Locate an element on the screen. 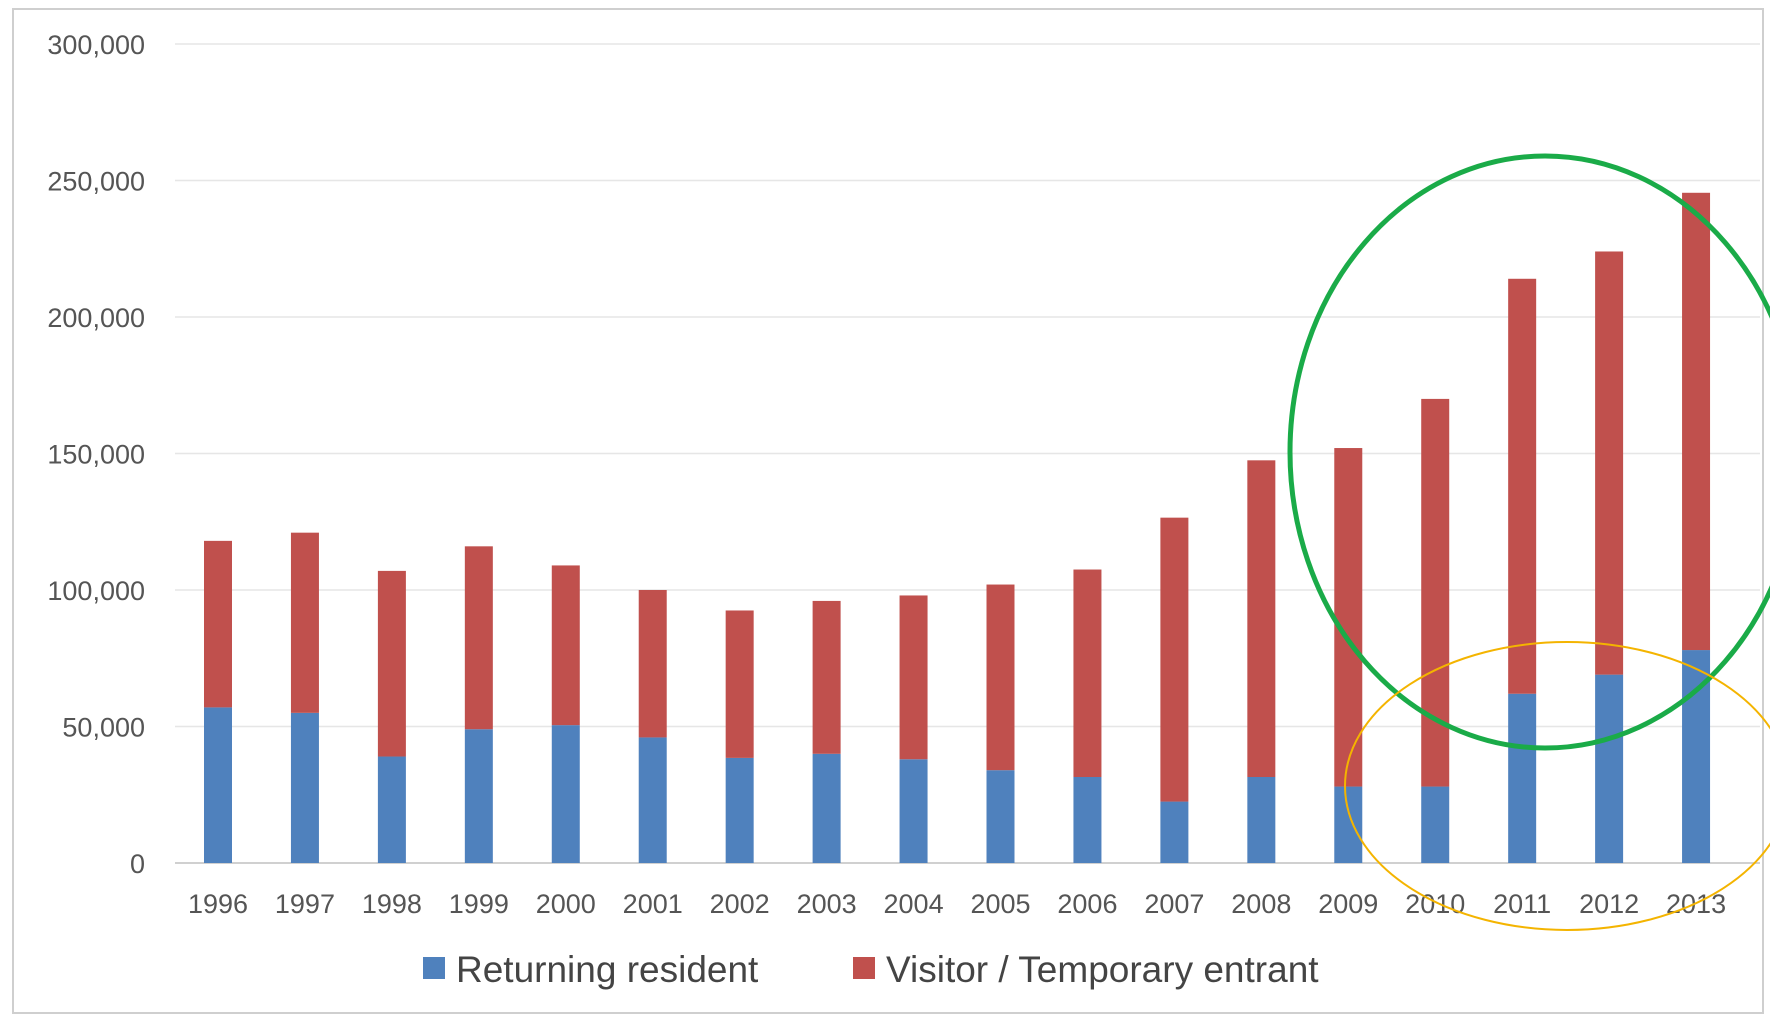  x-tick-label-2012: 2012 is located at coordinates (1609, 904).